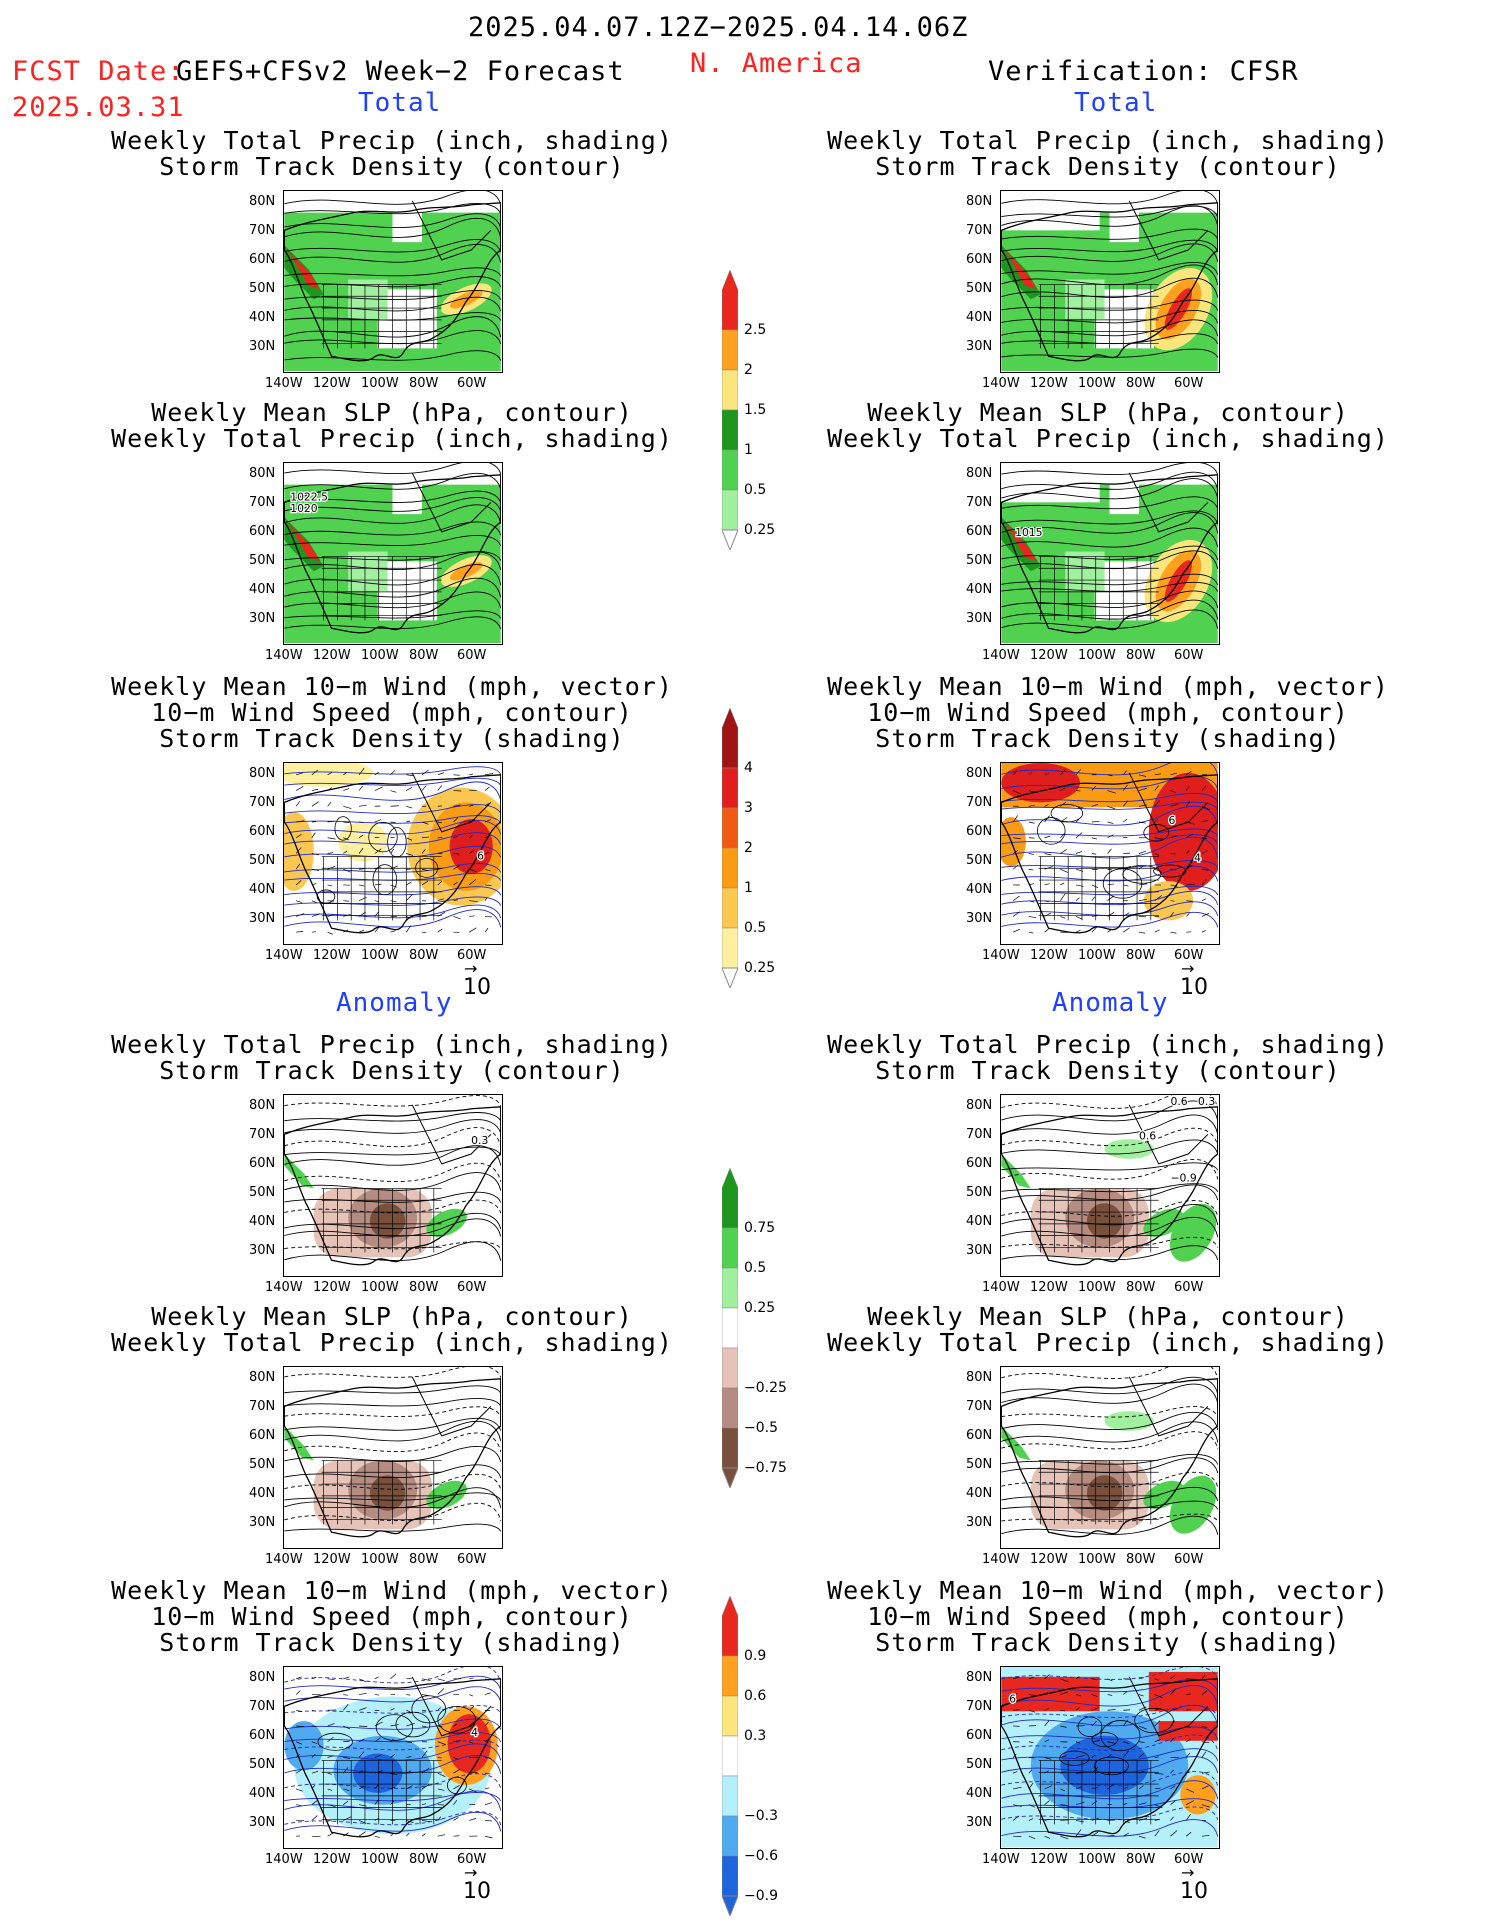 This screenshot has width=1487, height=1925. I want to click on panel-title-4-obs-0: Weekly Mean SLP (hPa, contour), so click(1108, 1316).